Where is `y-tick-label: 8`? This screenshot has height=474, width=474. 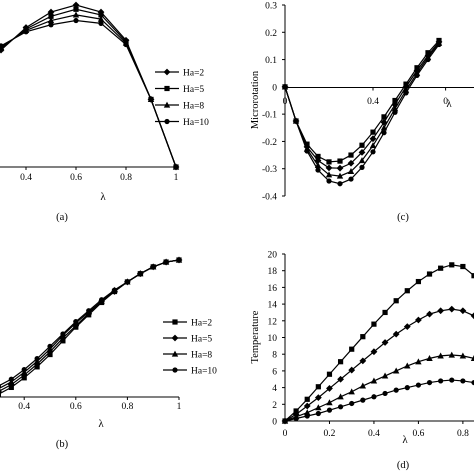
y-tick-label: 8 is located at coordinates (274, 356).